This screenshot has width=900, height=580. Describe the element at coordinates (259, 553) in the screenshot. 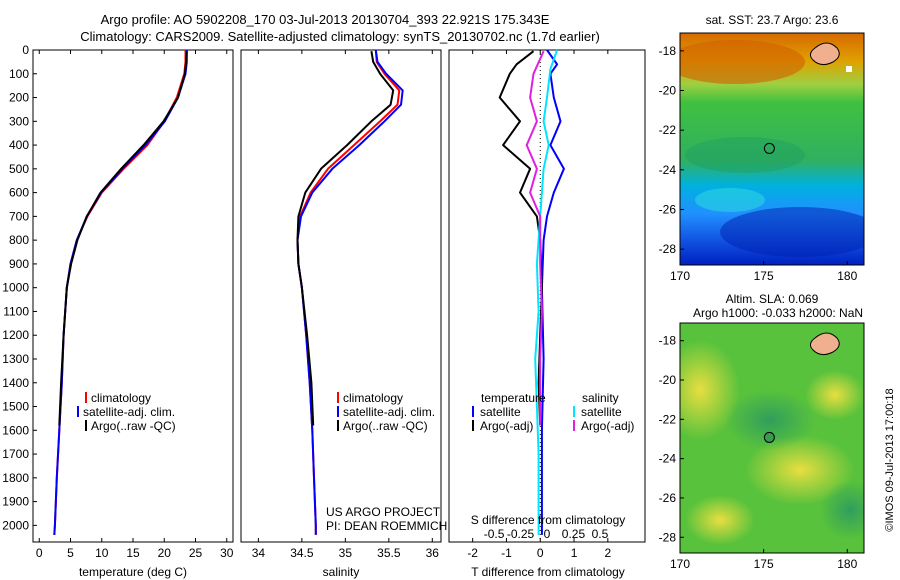

I see `x-tick-label: 34` at that location.